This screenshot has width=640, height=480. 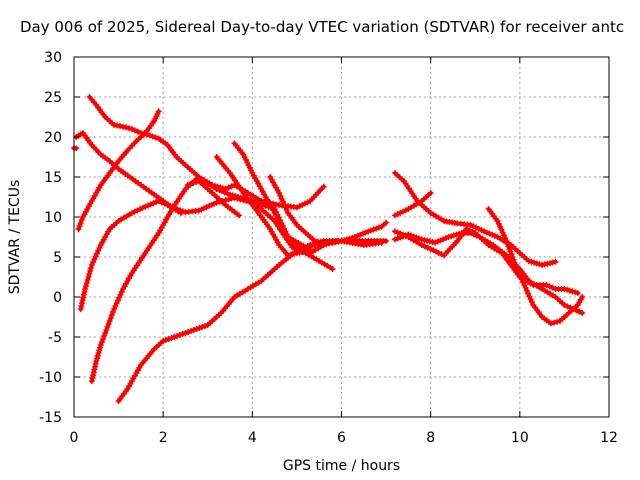 What do you see at coordinates (53, 98) in the screenshot?
I see `y-tick-label: 25` at bounding box center [53, 98].